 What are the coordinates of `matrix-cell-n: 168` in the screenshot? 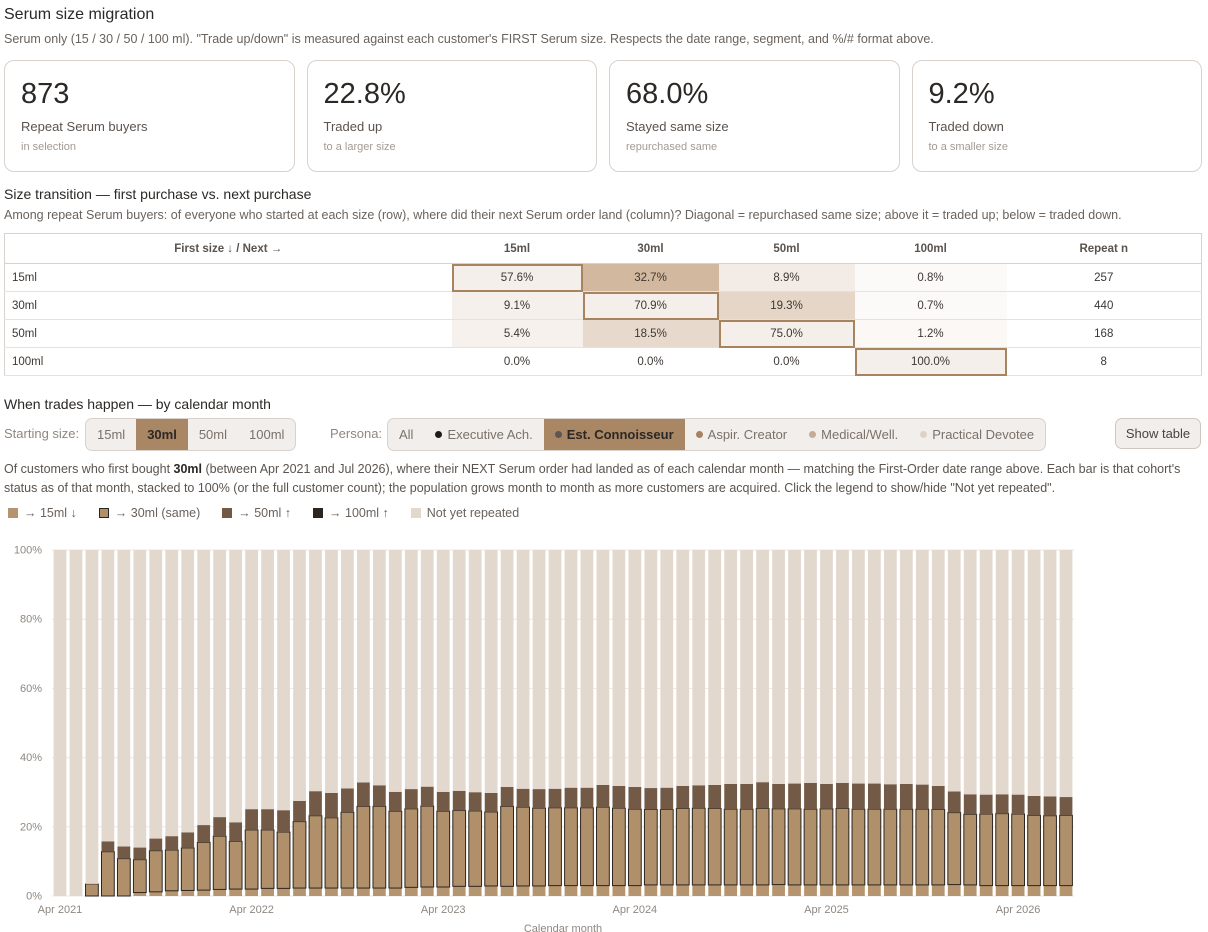 It's located at (1104, 333).